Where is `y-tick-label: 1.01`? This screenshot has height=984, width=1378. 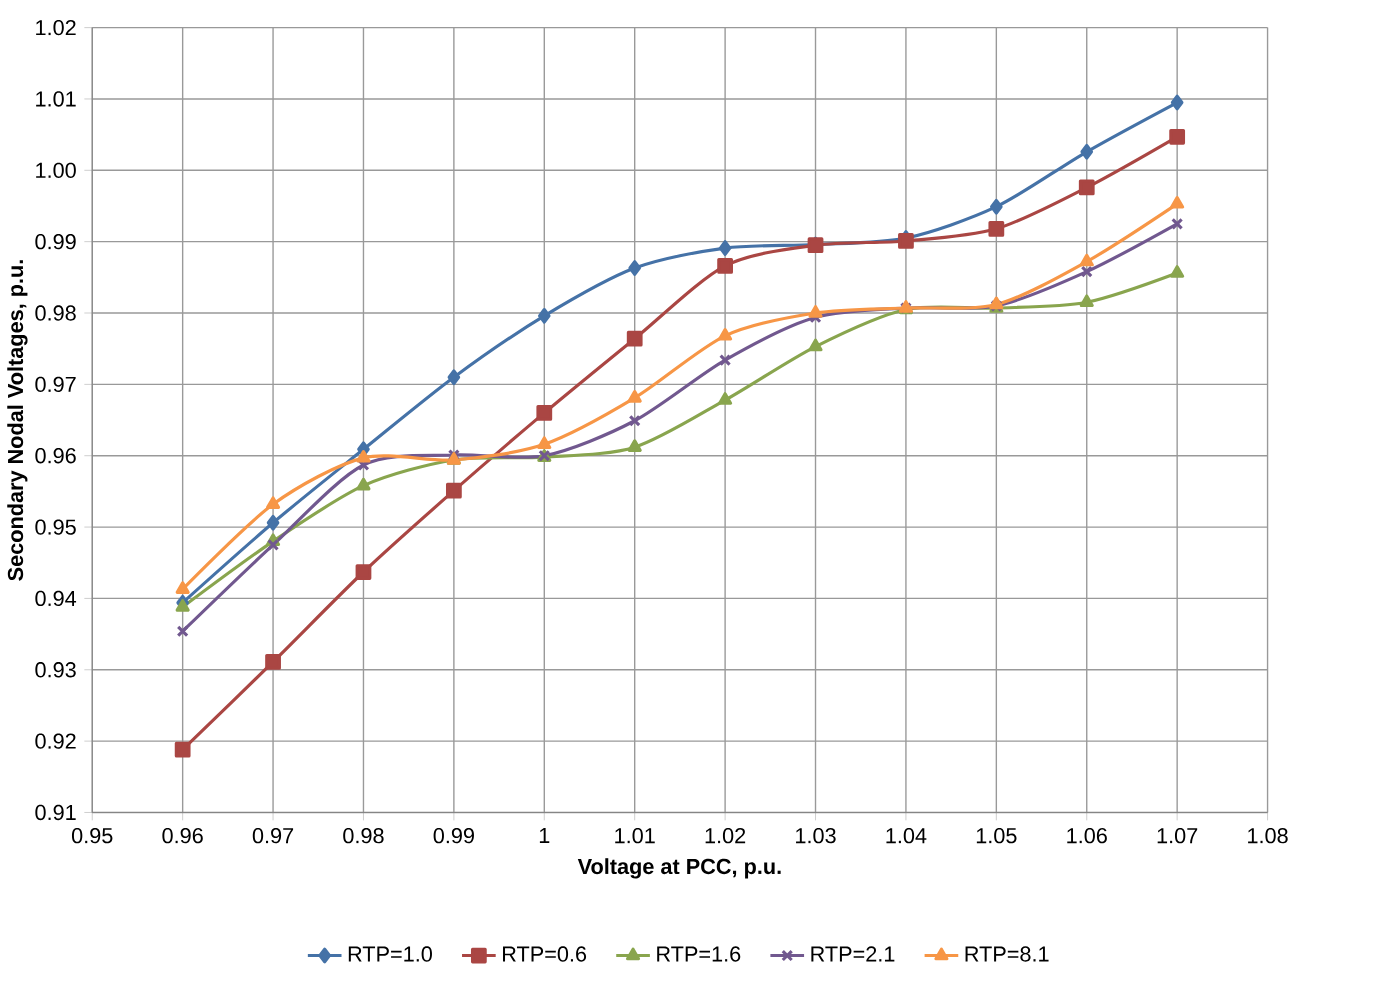 y-tick-label: 1.01 is located at coordinates (56, 99).